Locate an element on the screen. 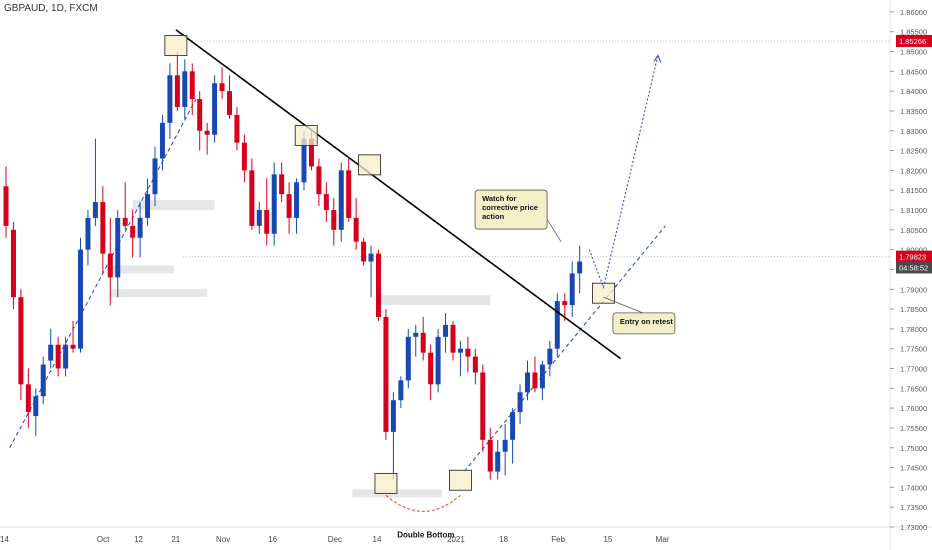 The image size is (932, 550). x-tick-label: 18 is located at coordinates (503, 539).